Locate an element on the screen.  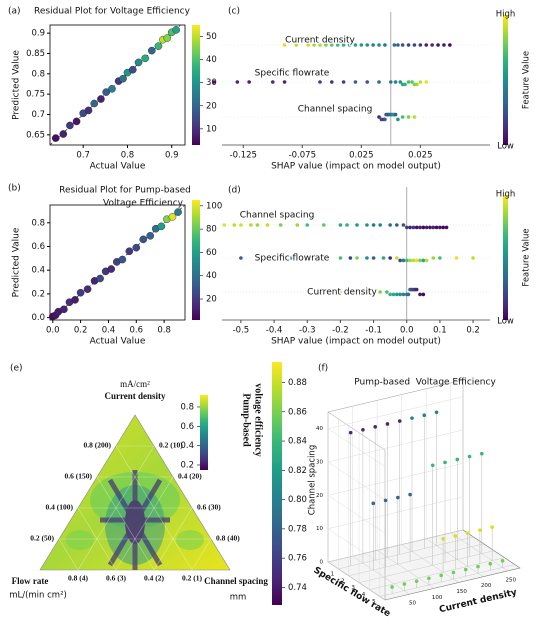
left-tick-label: 0.2 (50) is located at coordinates (42, 538).